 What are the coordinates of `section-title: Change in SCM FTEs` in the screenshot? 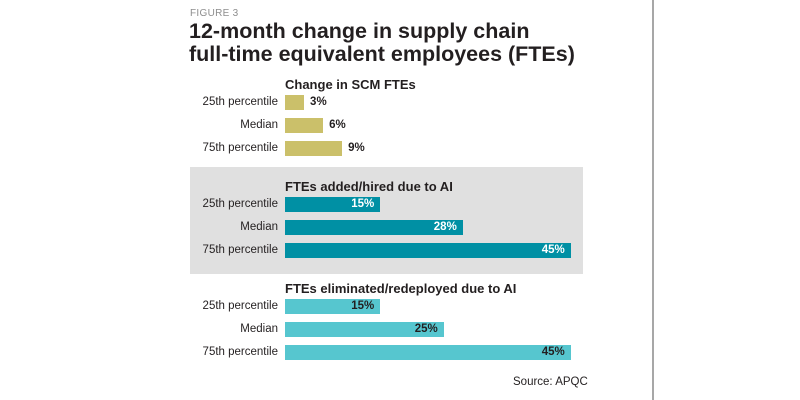 It's located at (350, 84).